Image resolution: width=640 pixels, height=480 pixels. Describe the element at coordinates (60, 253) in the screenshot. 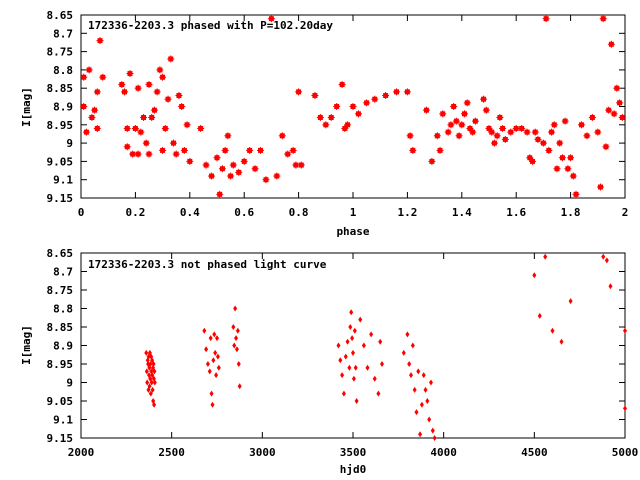

I see `unphased-y-tick-label: 8.65` at that location.